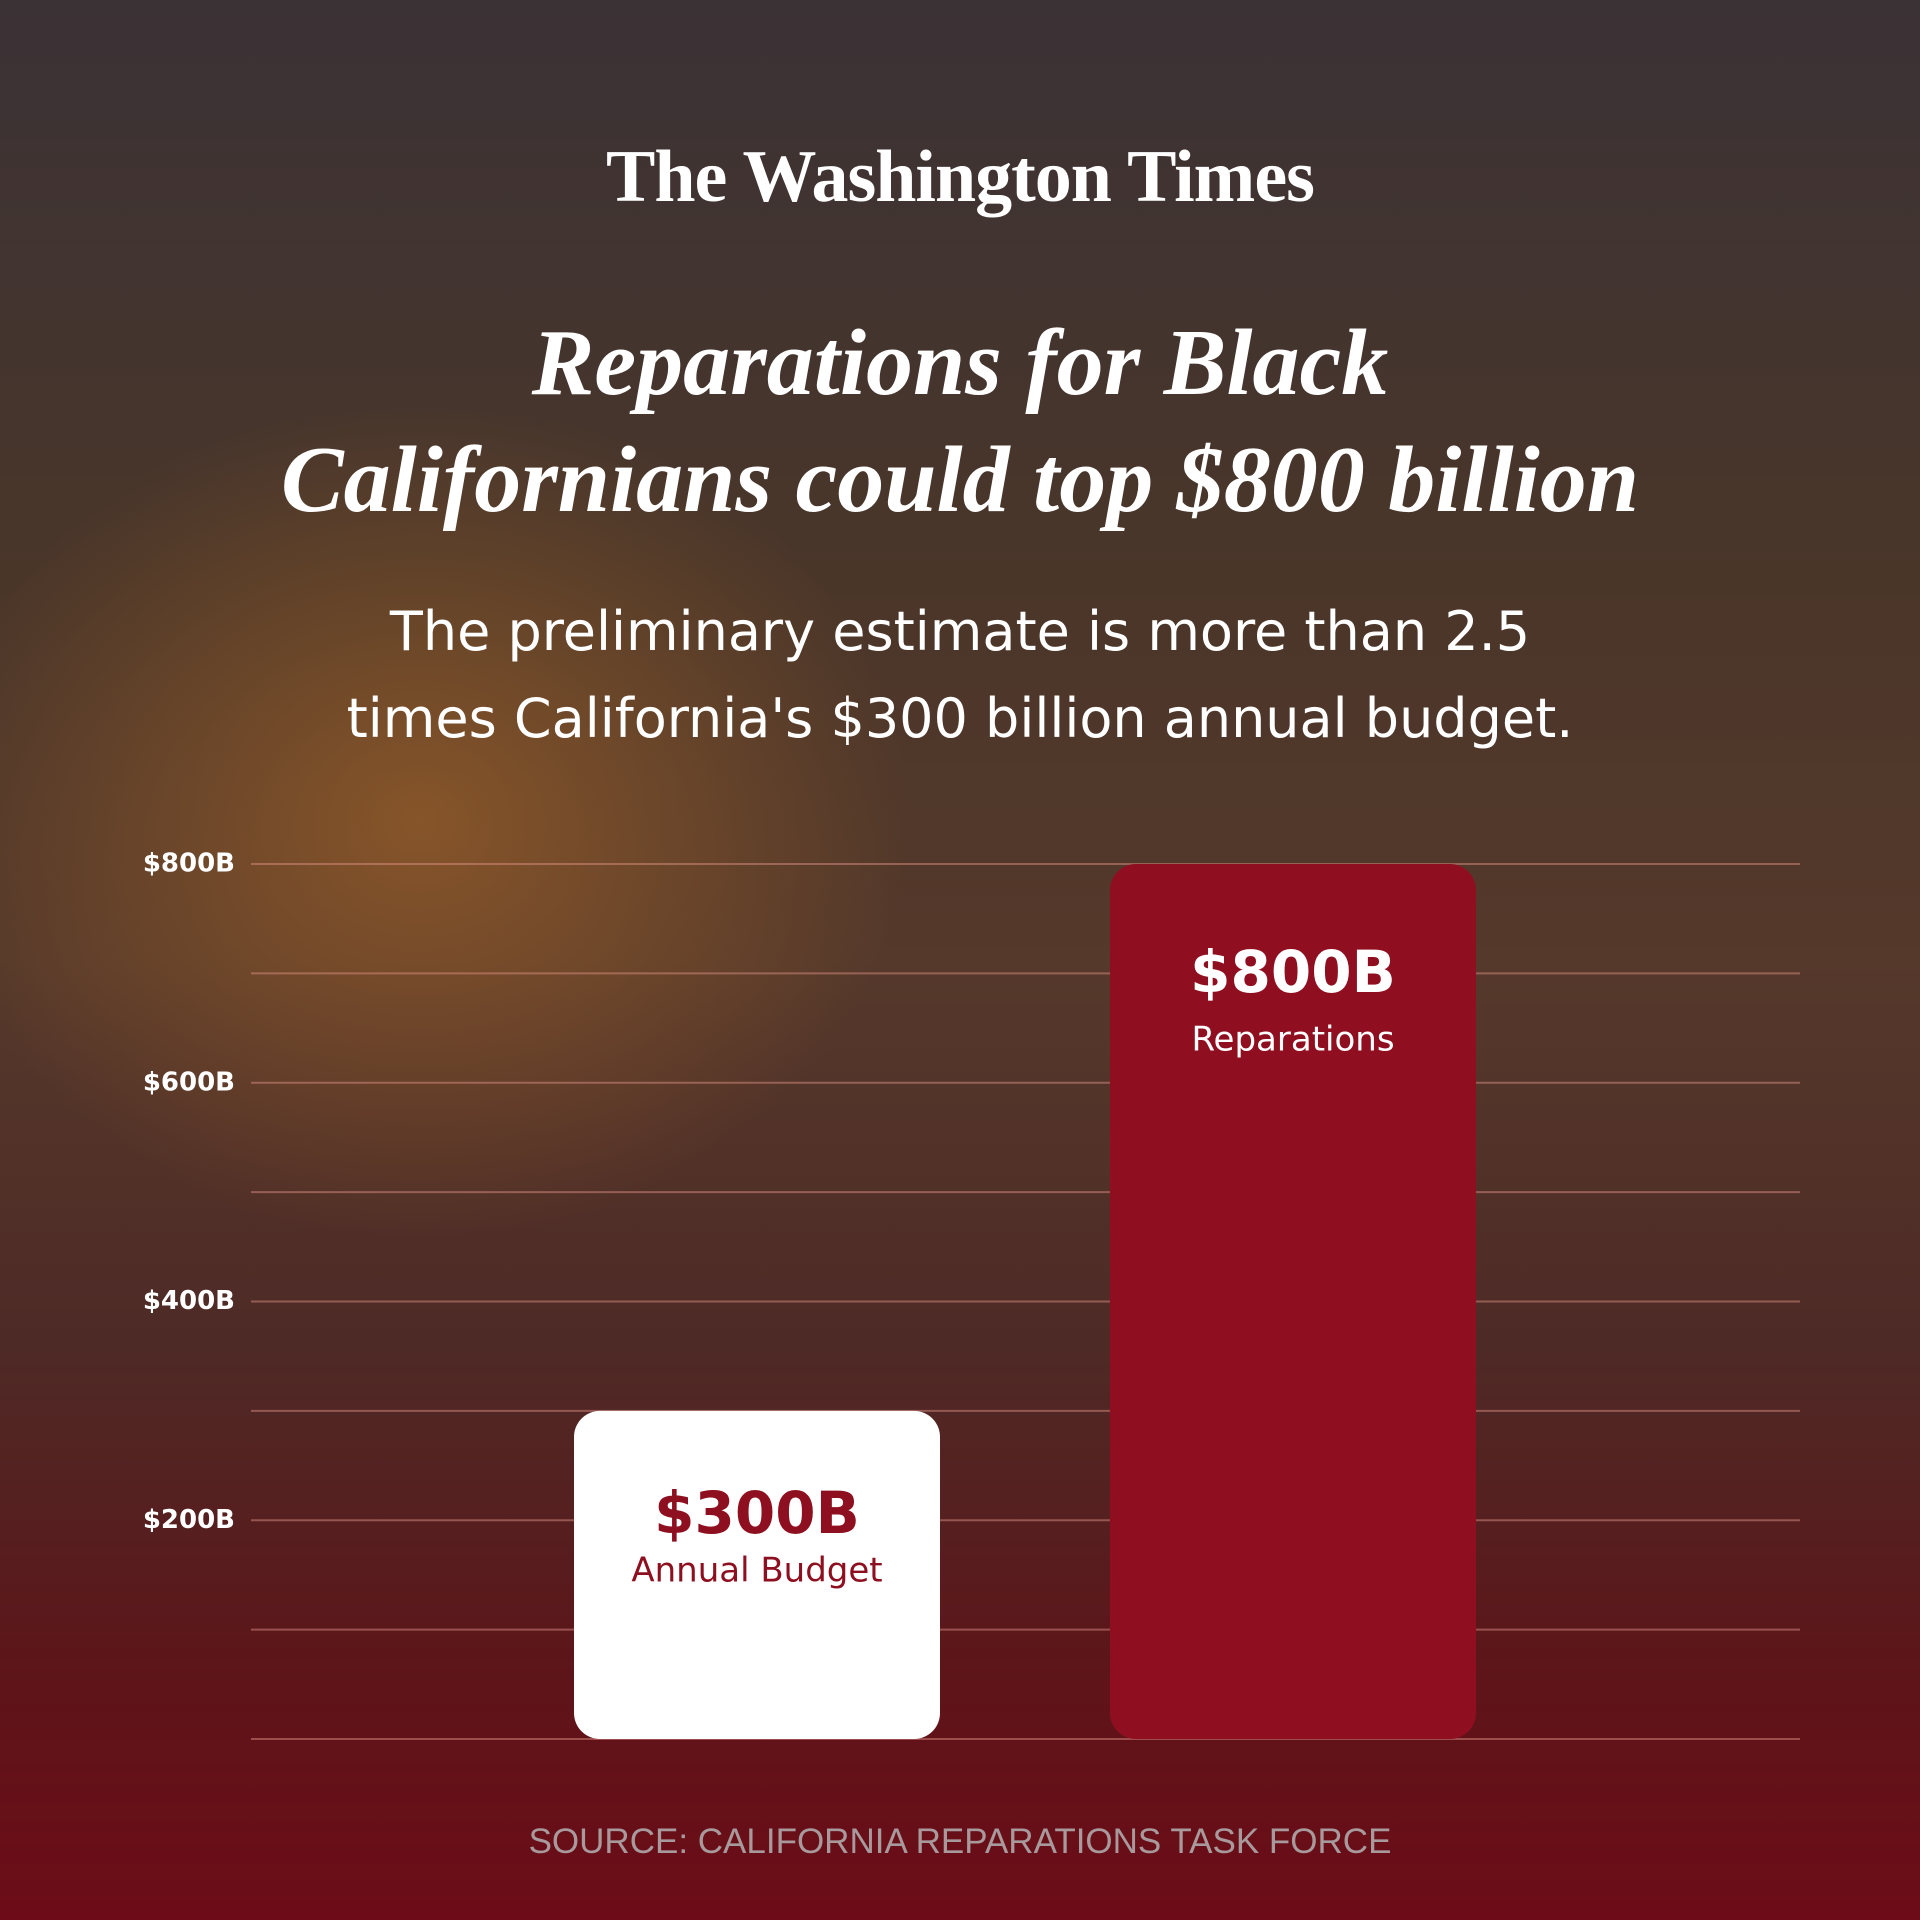 Image resolution: width=1920 pixels, height=1920 pixels. Describe the element at coordinates (756, 1570) in the screenshot. I see `category-label: Annual Budget` at that location.